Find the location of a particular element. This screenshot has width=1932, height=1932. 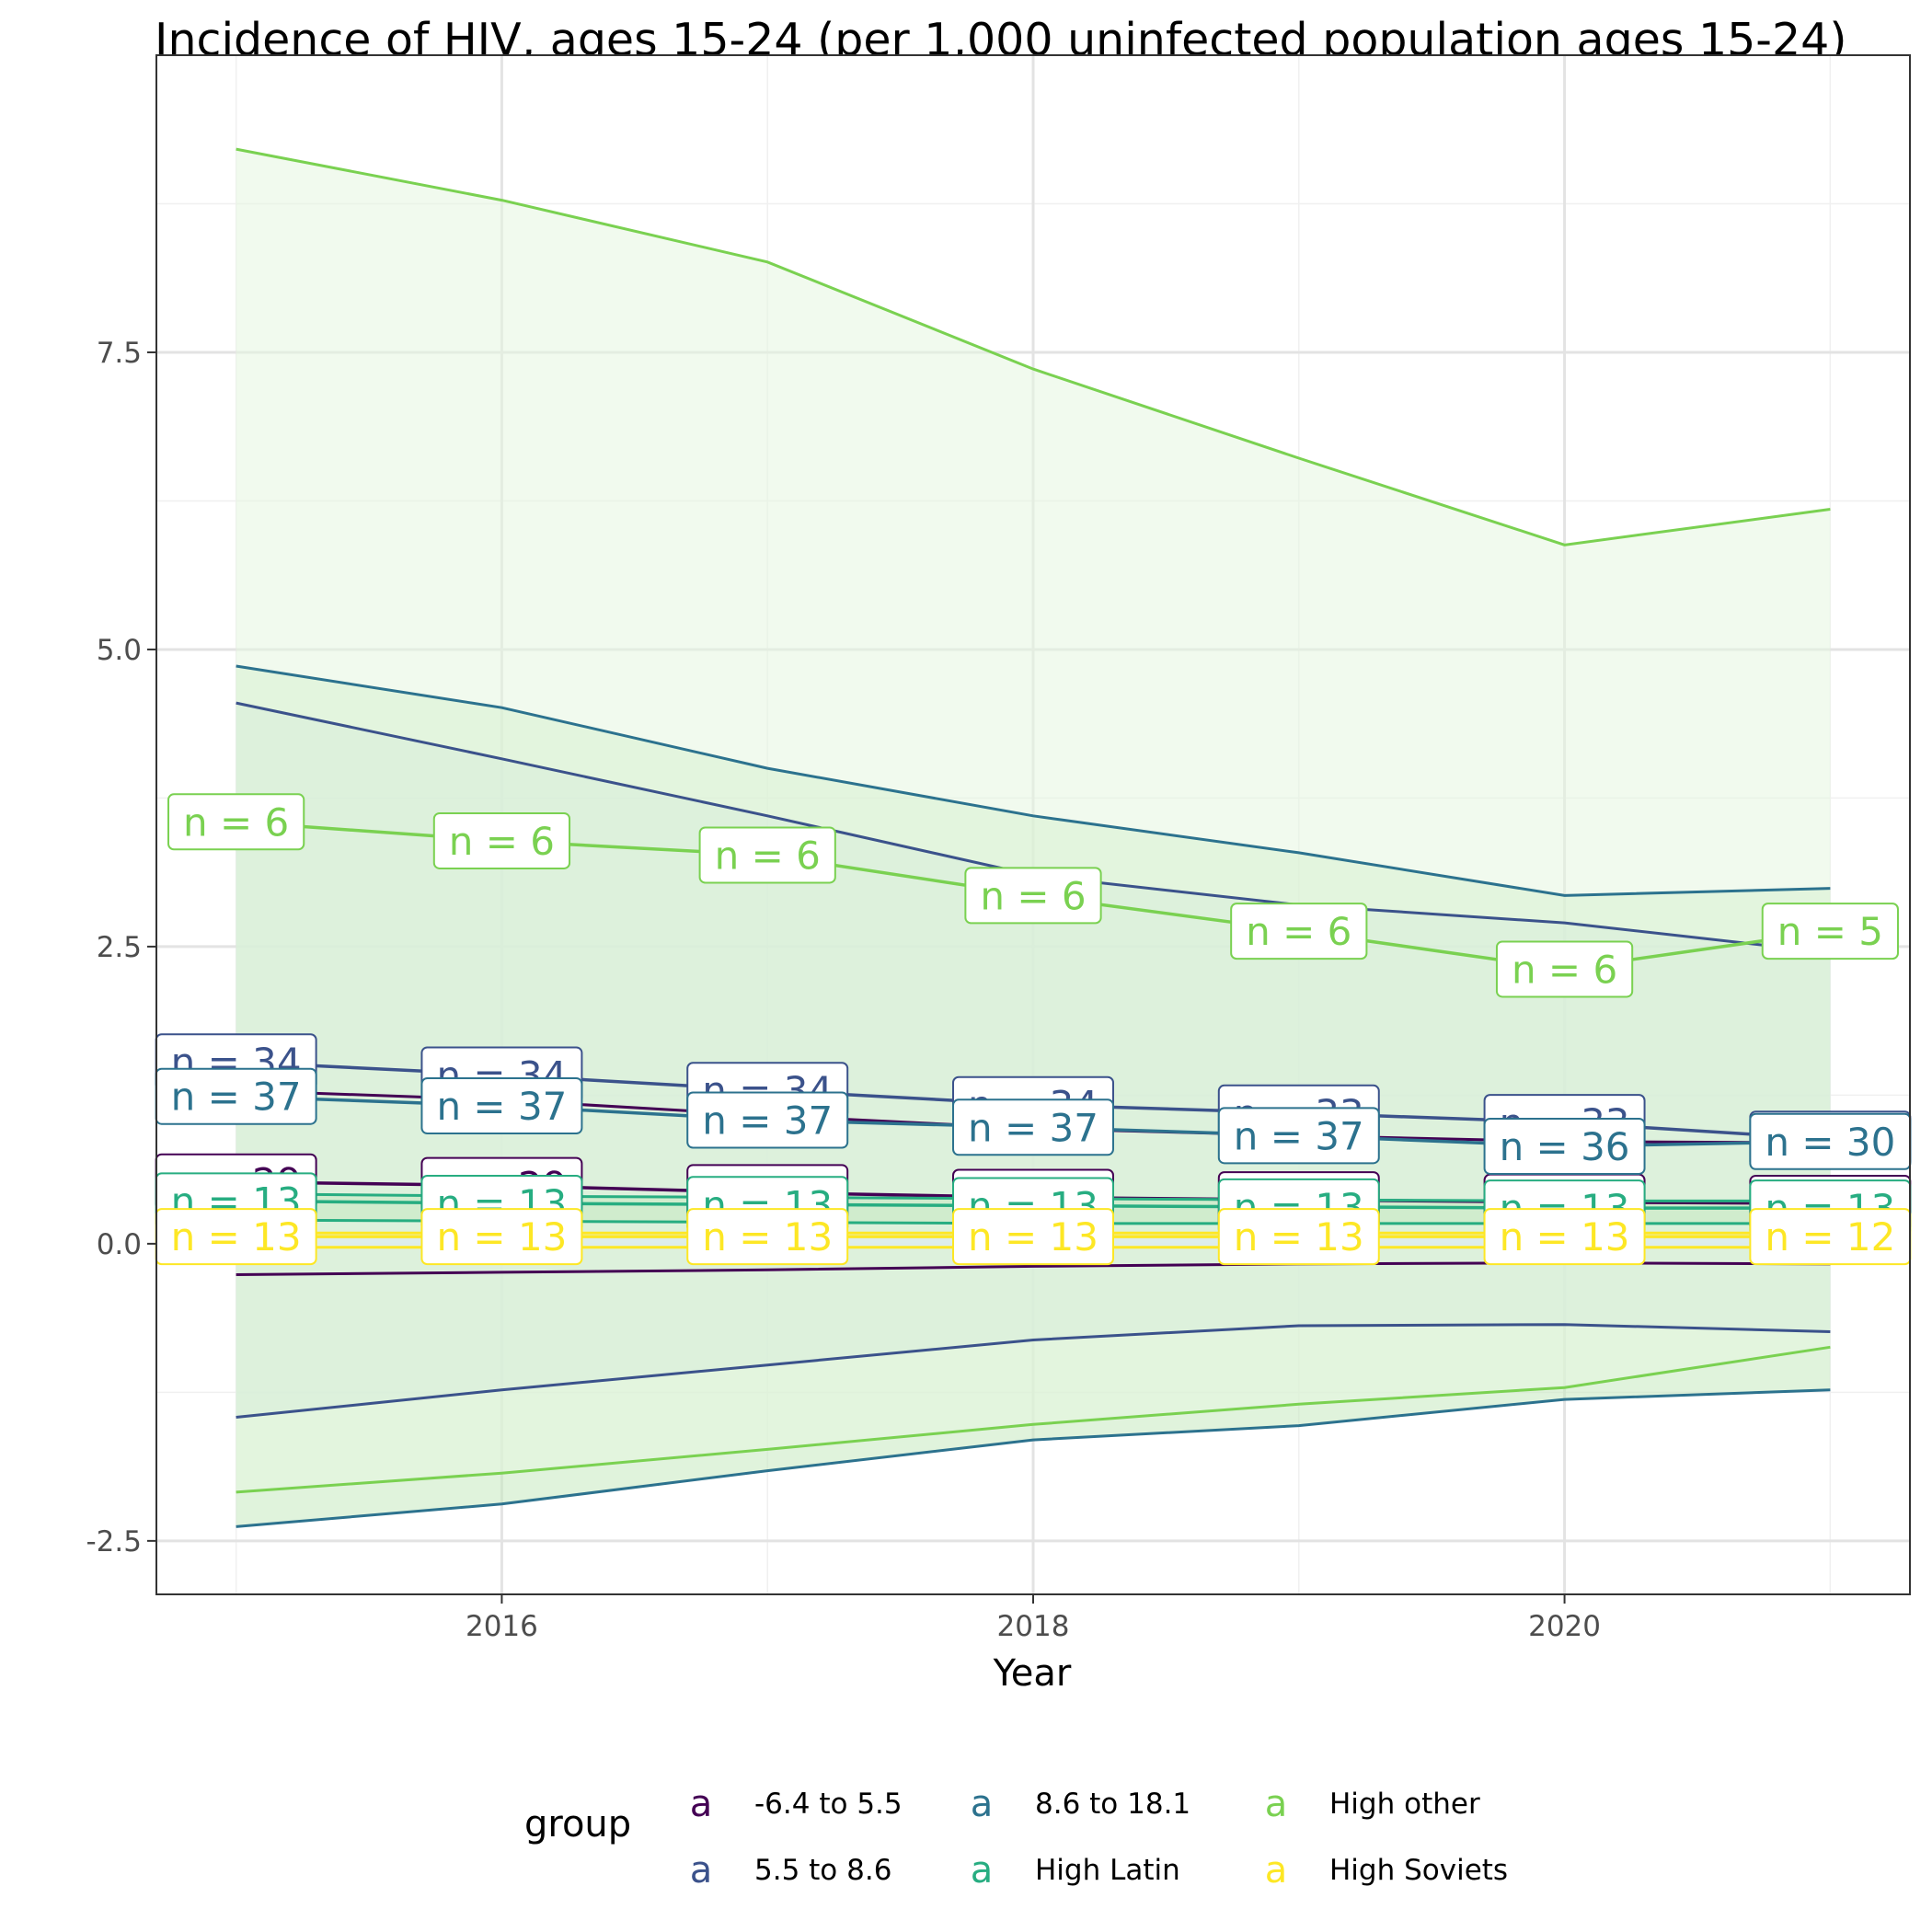

count-label: n = 12 is located at coordinates (1830, 1237).